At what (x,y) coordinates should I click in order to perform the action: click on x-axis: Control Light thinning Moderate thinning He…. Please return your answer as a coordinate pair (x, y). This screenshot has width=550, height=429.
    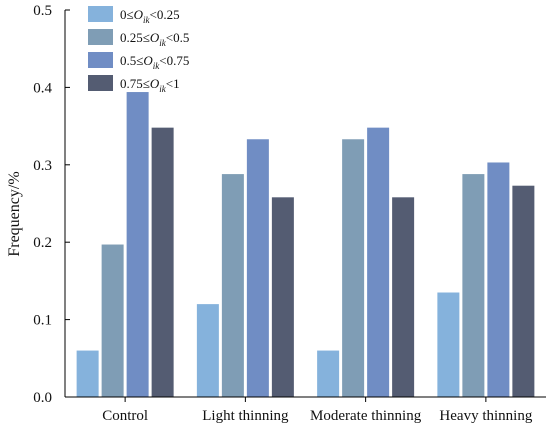
    Looking at the image, I should click on (317, 410).